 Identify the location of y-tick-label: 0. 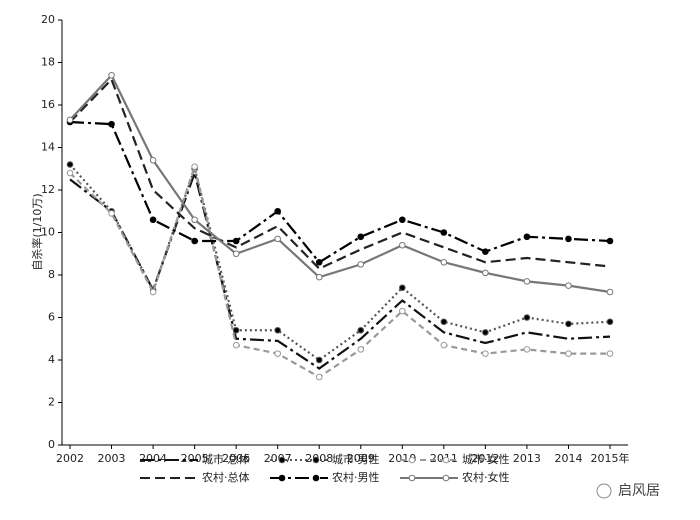
(51, 444).